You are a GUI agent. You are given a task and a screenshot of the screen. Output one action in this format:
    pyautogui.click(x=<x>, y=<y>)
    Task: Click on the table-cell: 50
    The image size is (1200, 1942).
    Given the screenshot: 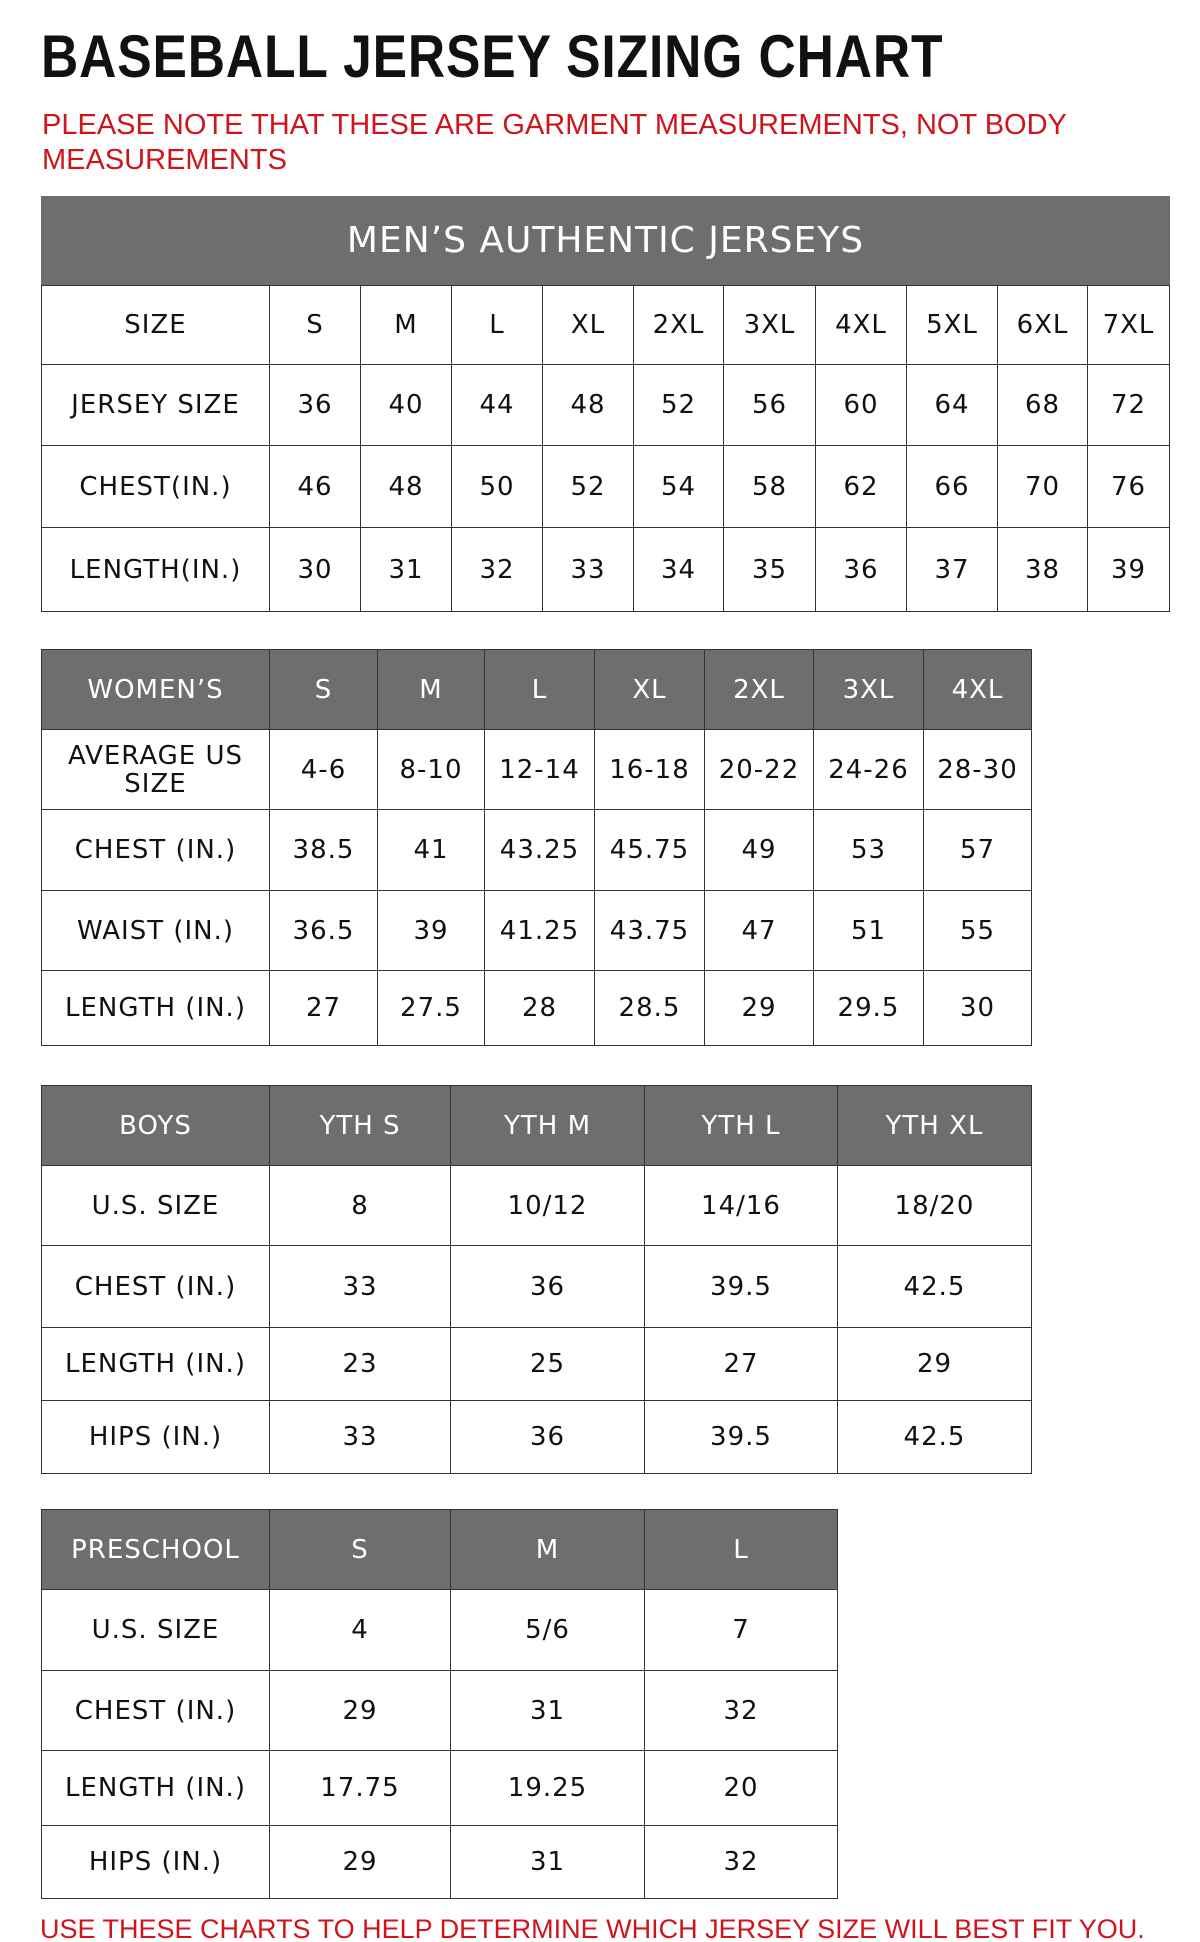 What is the action you would take?
    pyautogui.click(x=497, y=486)
    